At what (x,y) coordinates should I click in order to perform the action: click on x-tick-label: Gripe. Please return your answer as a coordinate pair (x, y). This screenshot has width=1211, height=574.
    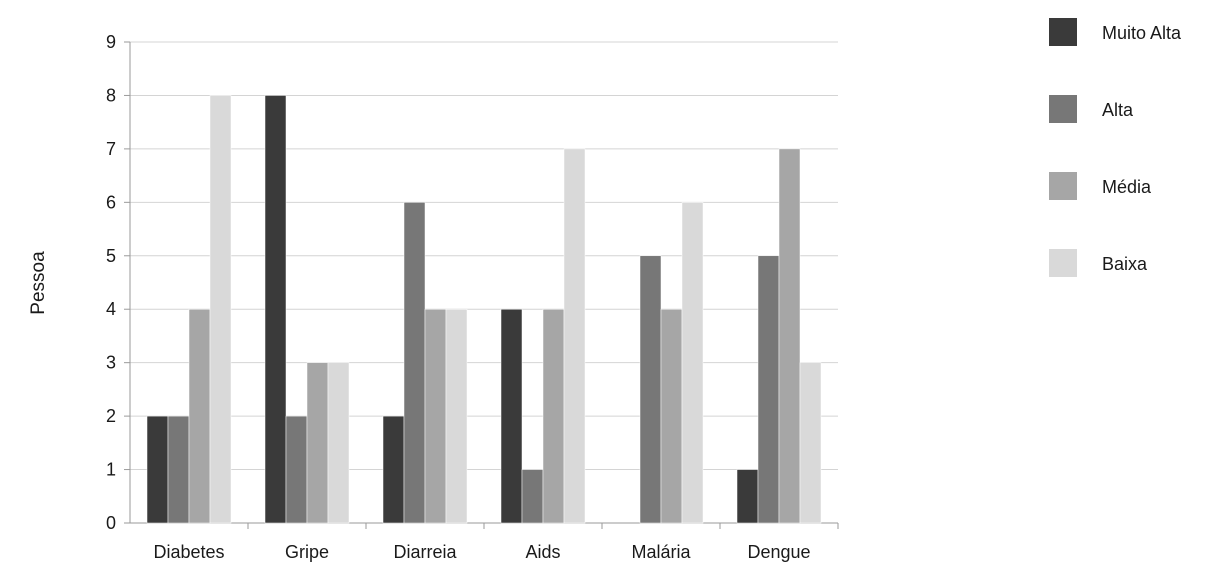
    Looking at the image, I should click on (307, 552).